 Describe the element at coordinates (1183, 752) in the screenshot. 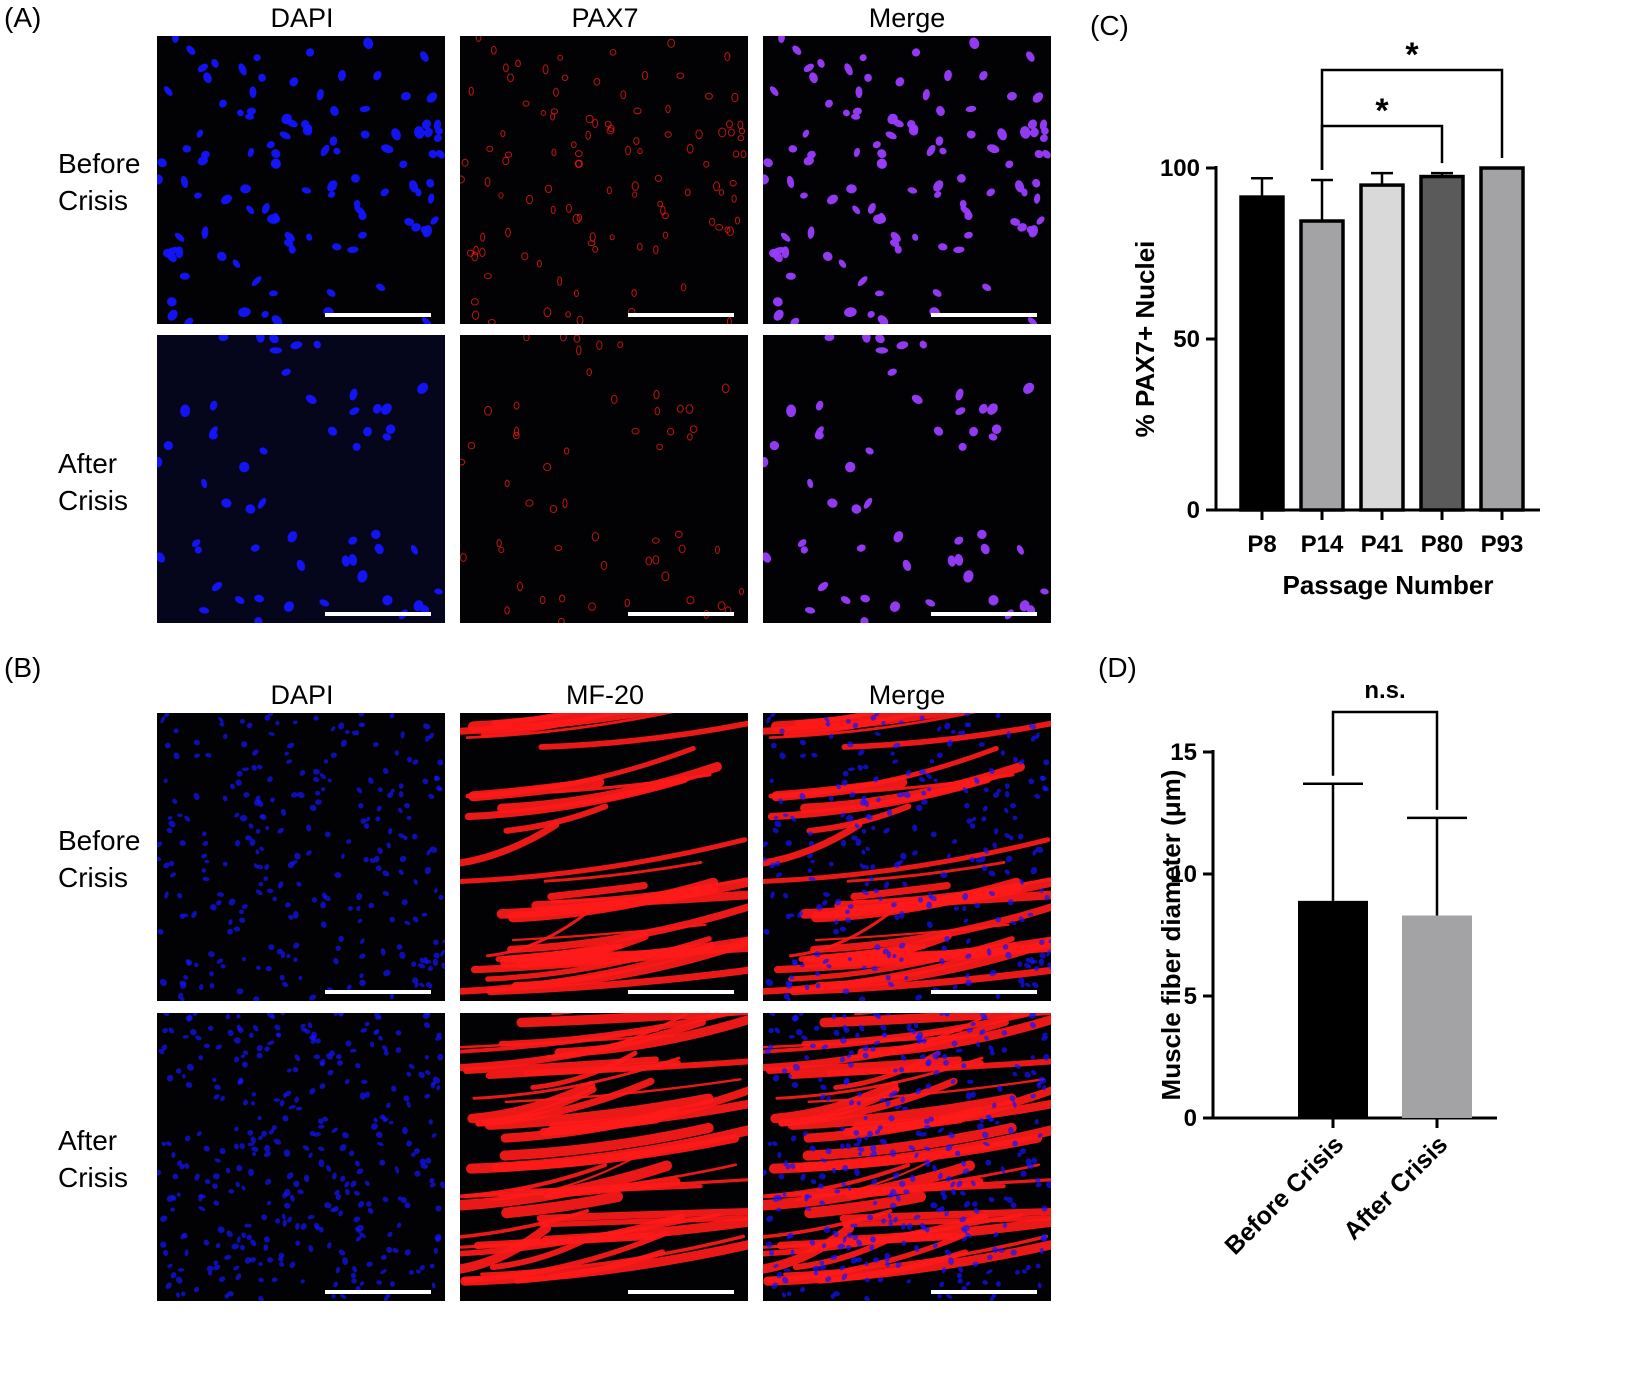

I see `y-tick-label: 15` at that location.